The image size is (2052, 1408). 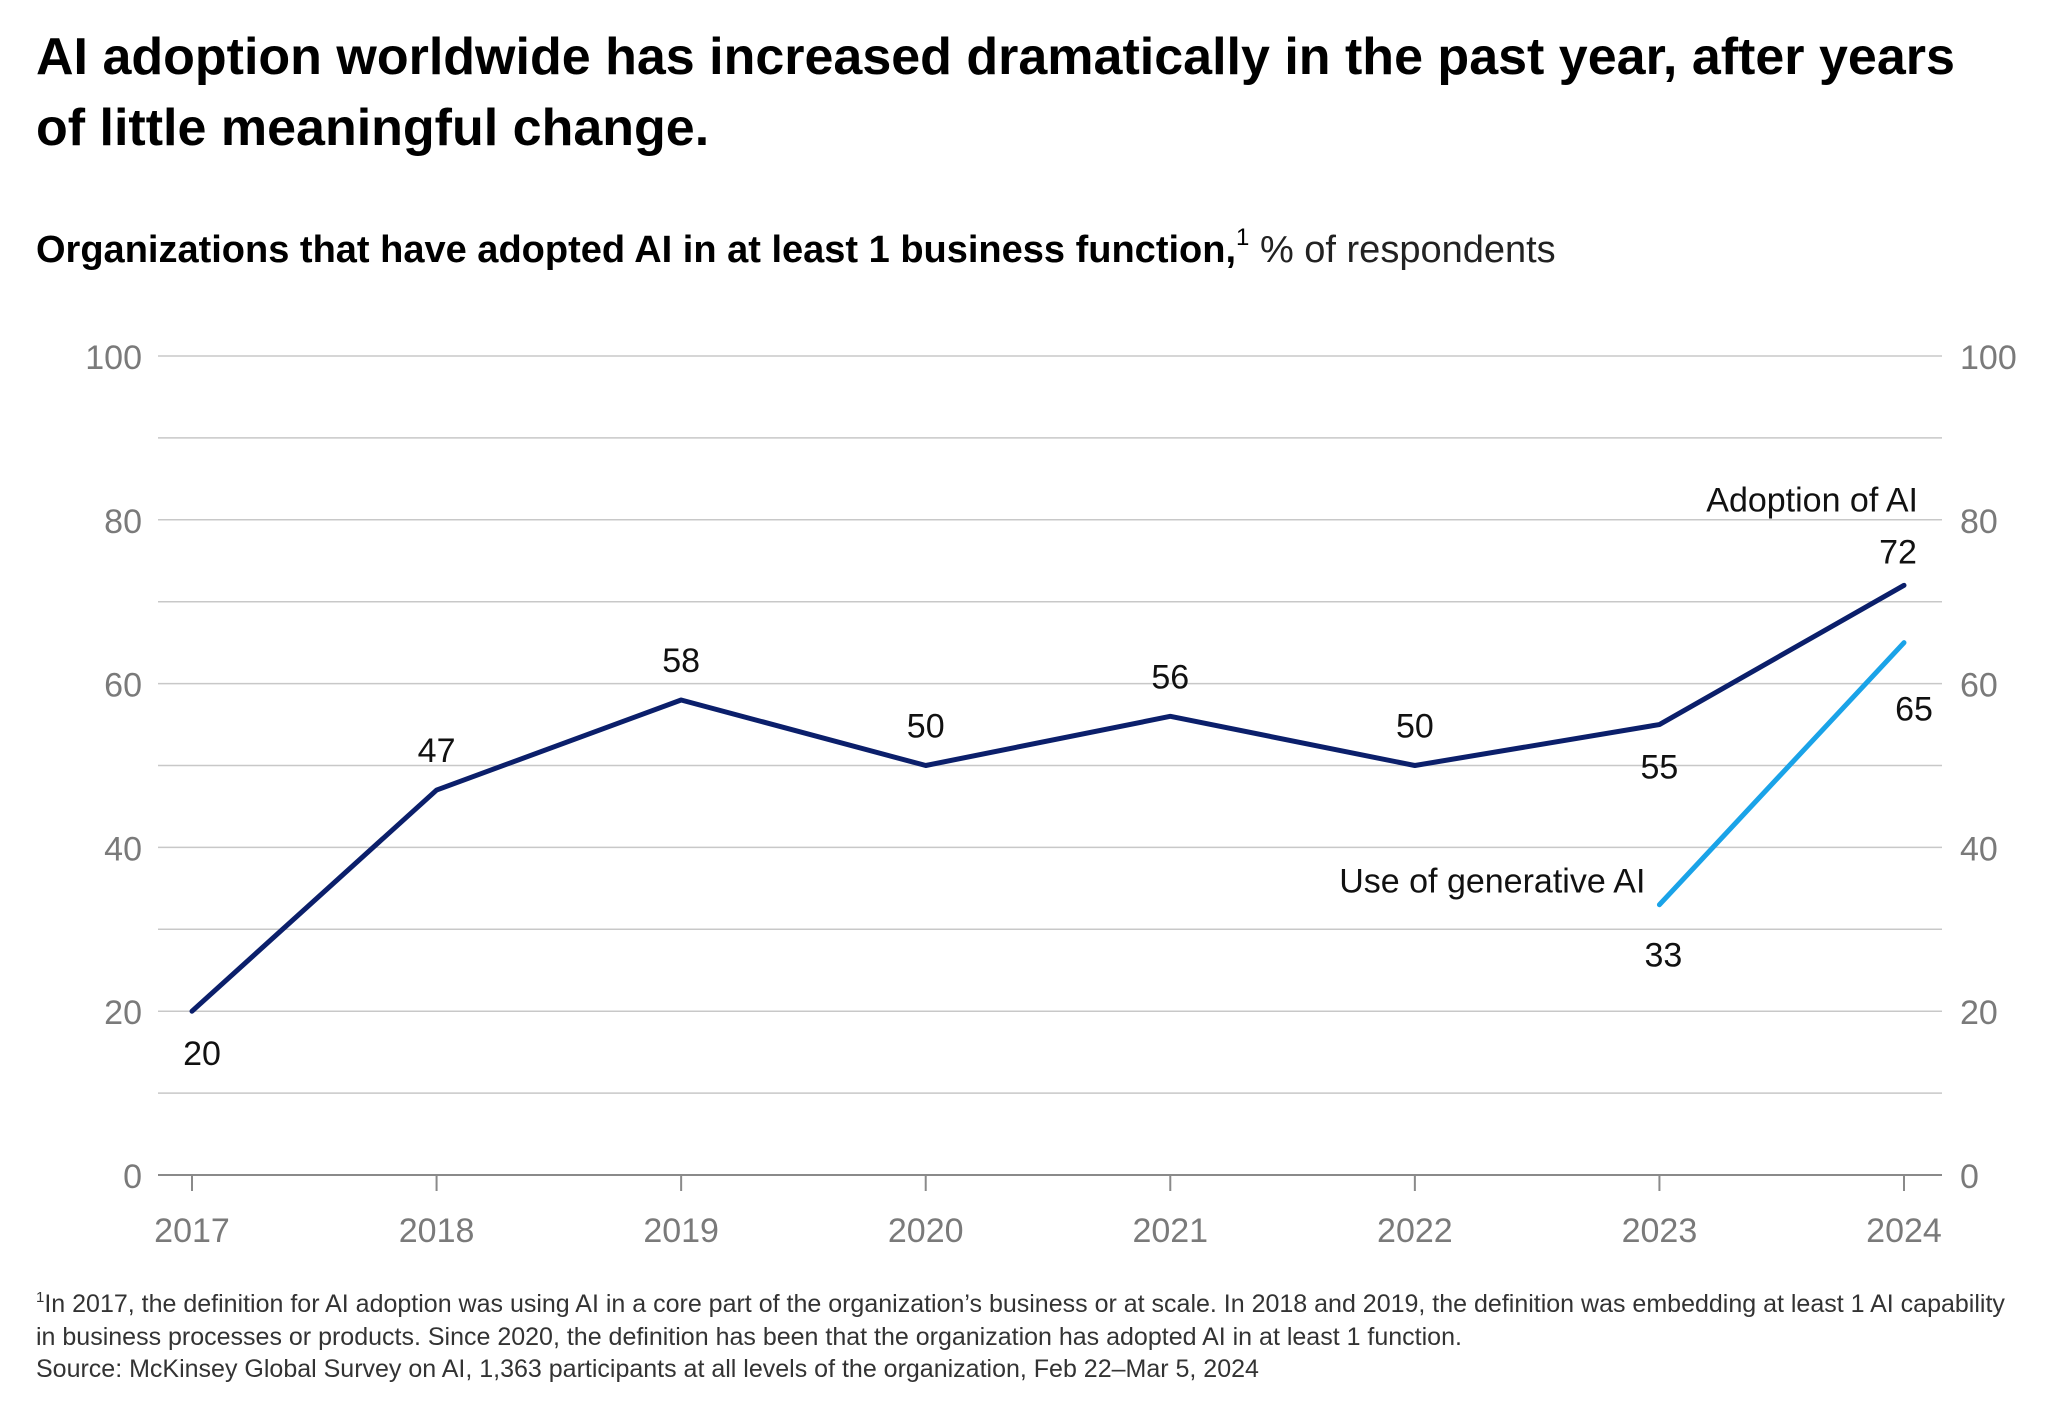 What do you see at coordinates (1898, 552) in the screenshot?
I see `data-label-adoption: 72` at bounding box center [1898, 552].